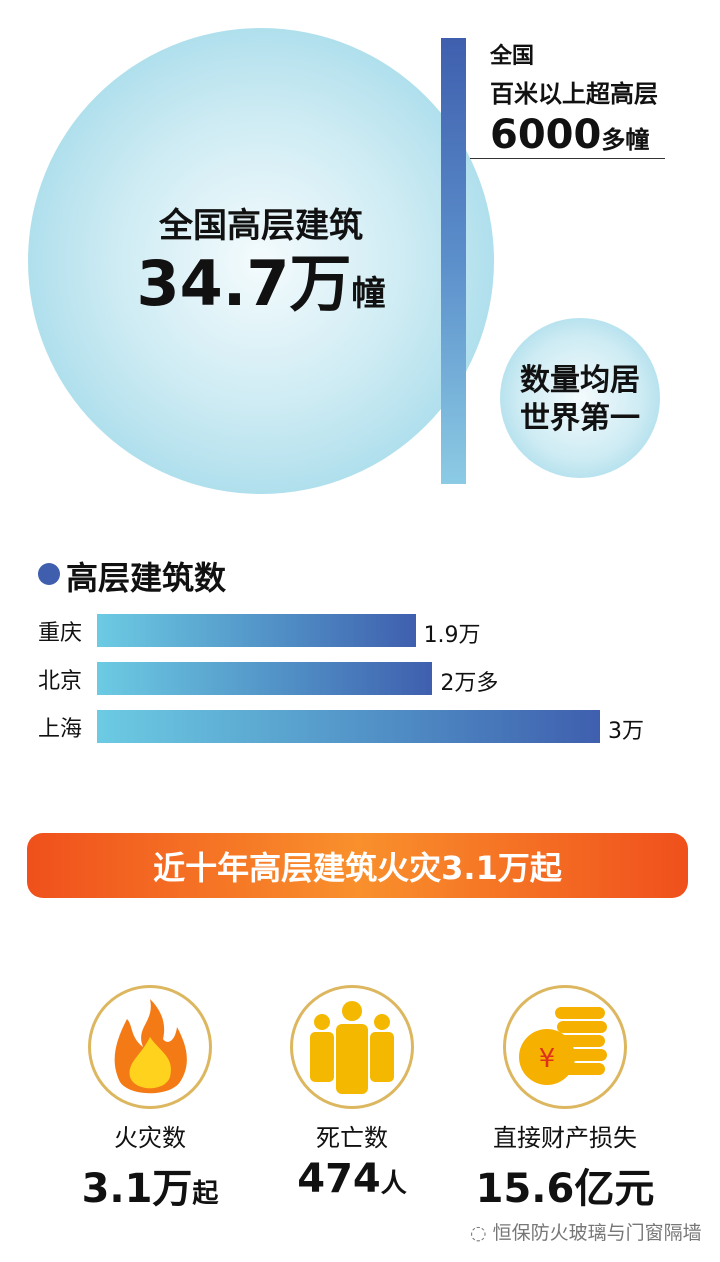 The height and width of the screenshot is (1262, 720). Describe the element at coordinates (150, 1138) in the screenshot. I see `stat-label: 火灾数` at that location.